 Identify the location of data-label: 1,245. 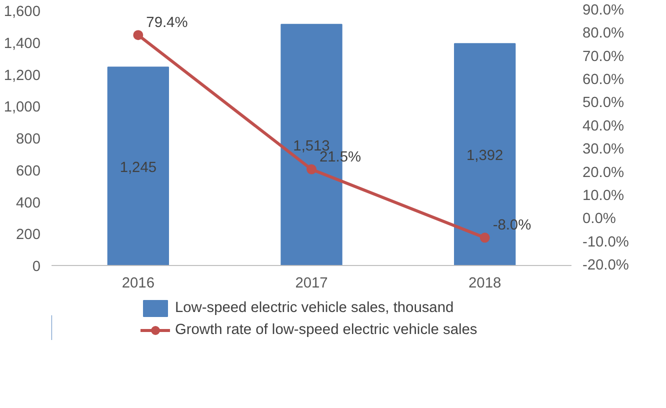
(138, 168).